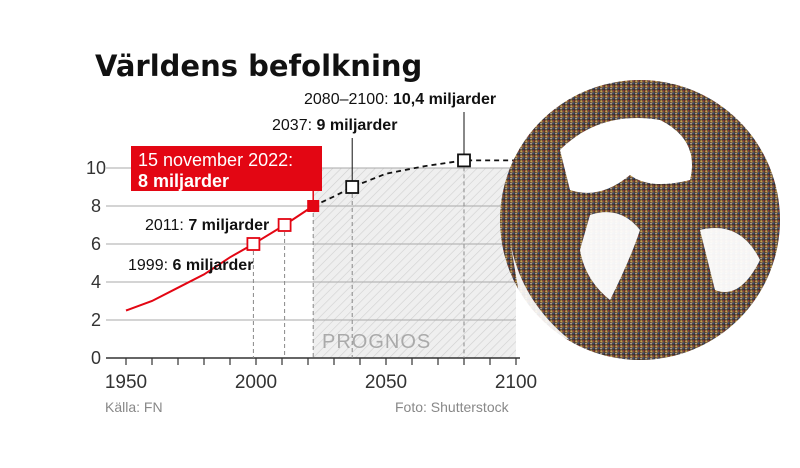  Describe the element at coordinates (96, 282) in the screenshot. I see `y-tick-label: 4` at that location.